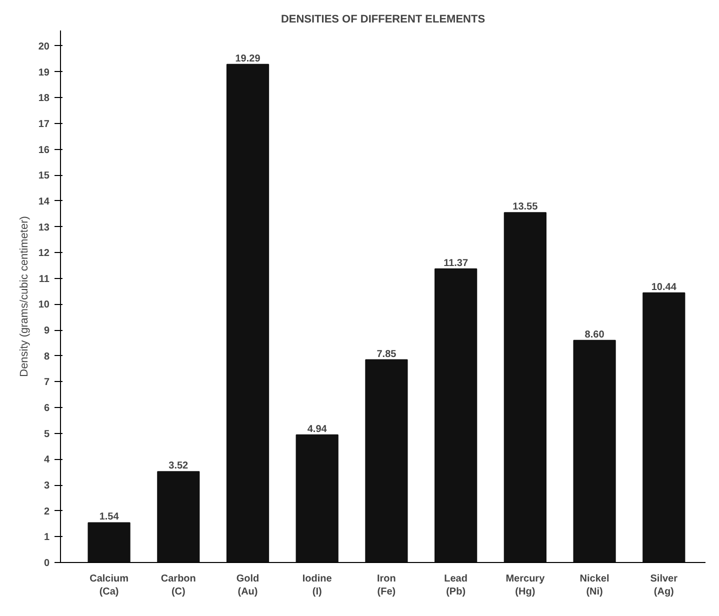 The width and height of the screenshot is (719, 616). I want to click on y-tick-label: 5, so click(47, 434).